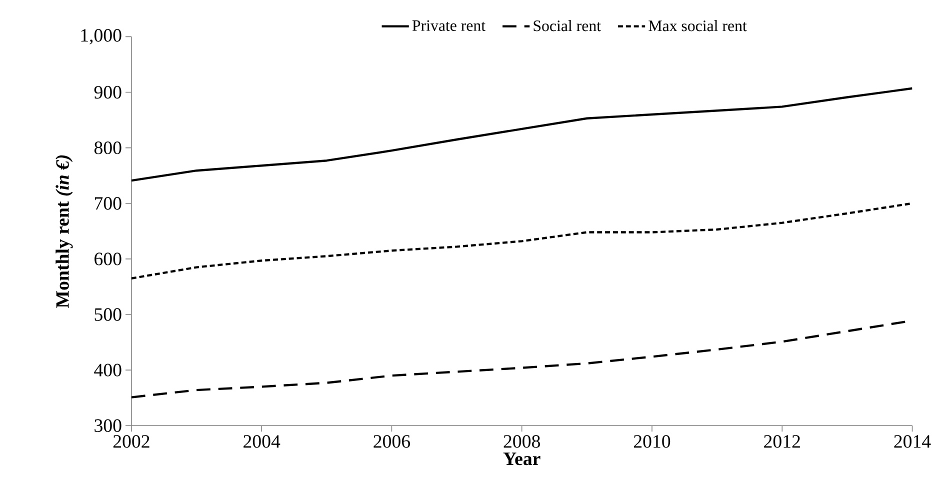  What do you see at coordinates (108, 203) in the screenshot?
I see `y-tick-label: 700` at bounding box center [108, 203].